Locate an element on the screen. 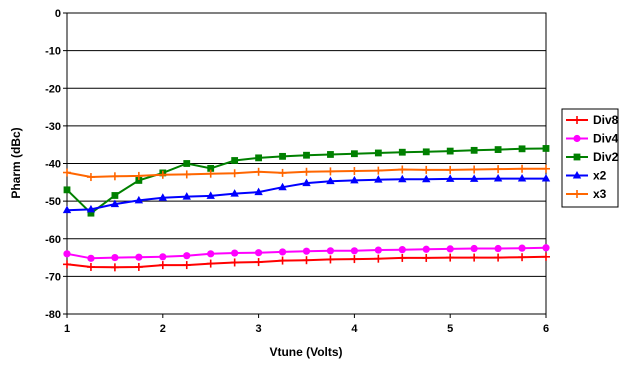 The image size is (629, 367). series-div8 is located at coordinates (306, 262).